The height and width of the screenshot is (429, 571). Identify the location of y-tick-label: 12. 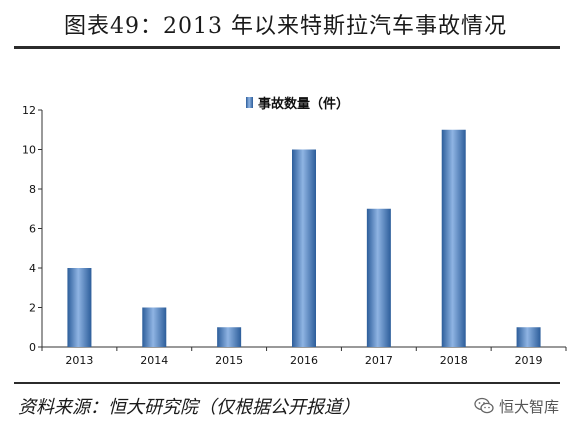
(29, 110).